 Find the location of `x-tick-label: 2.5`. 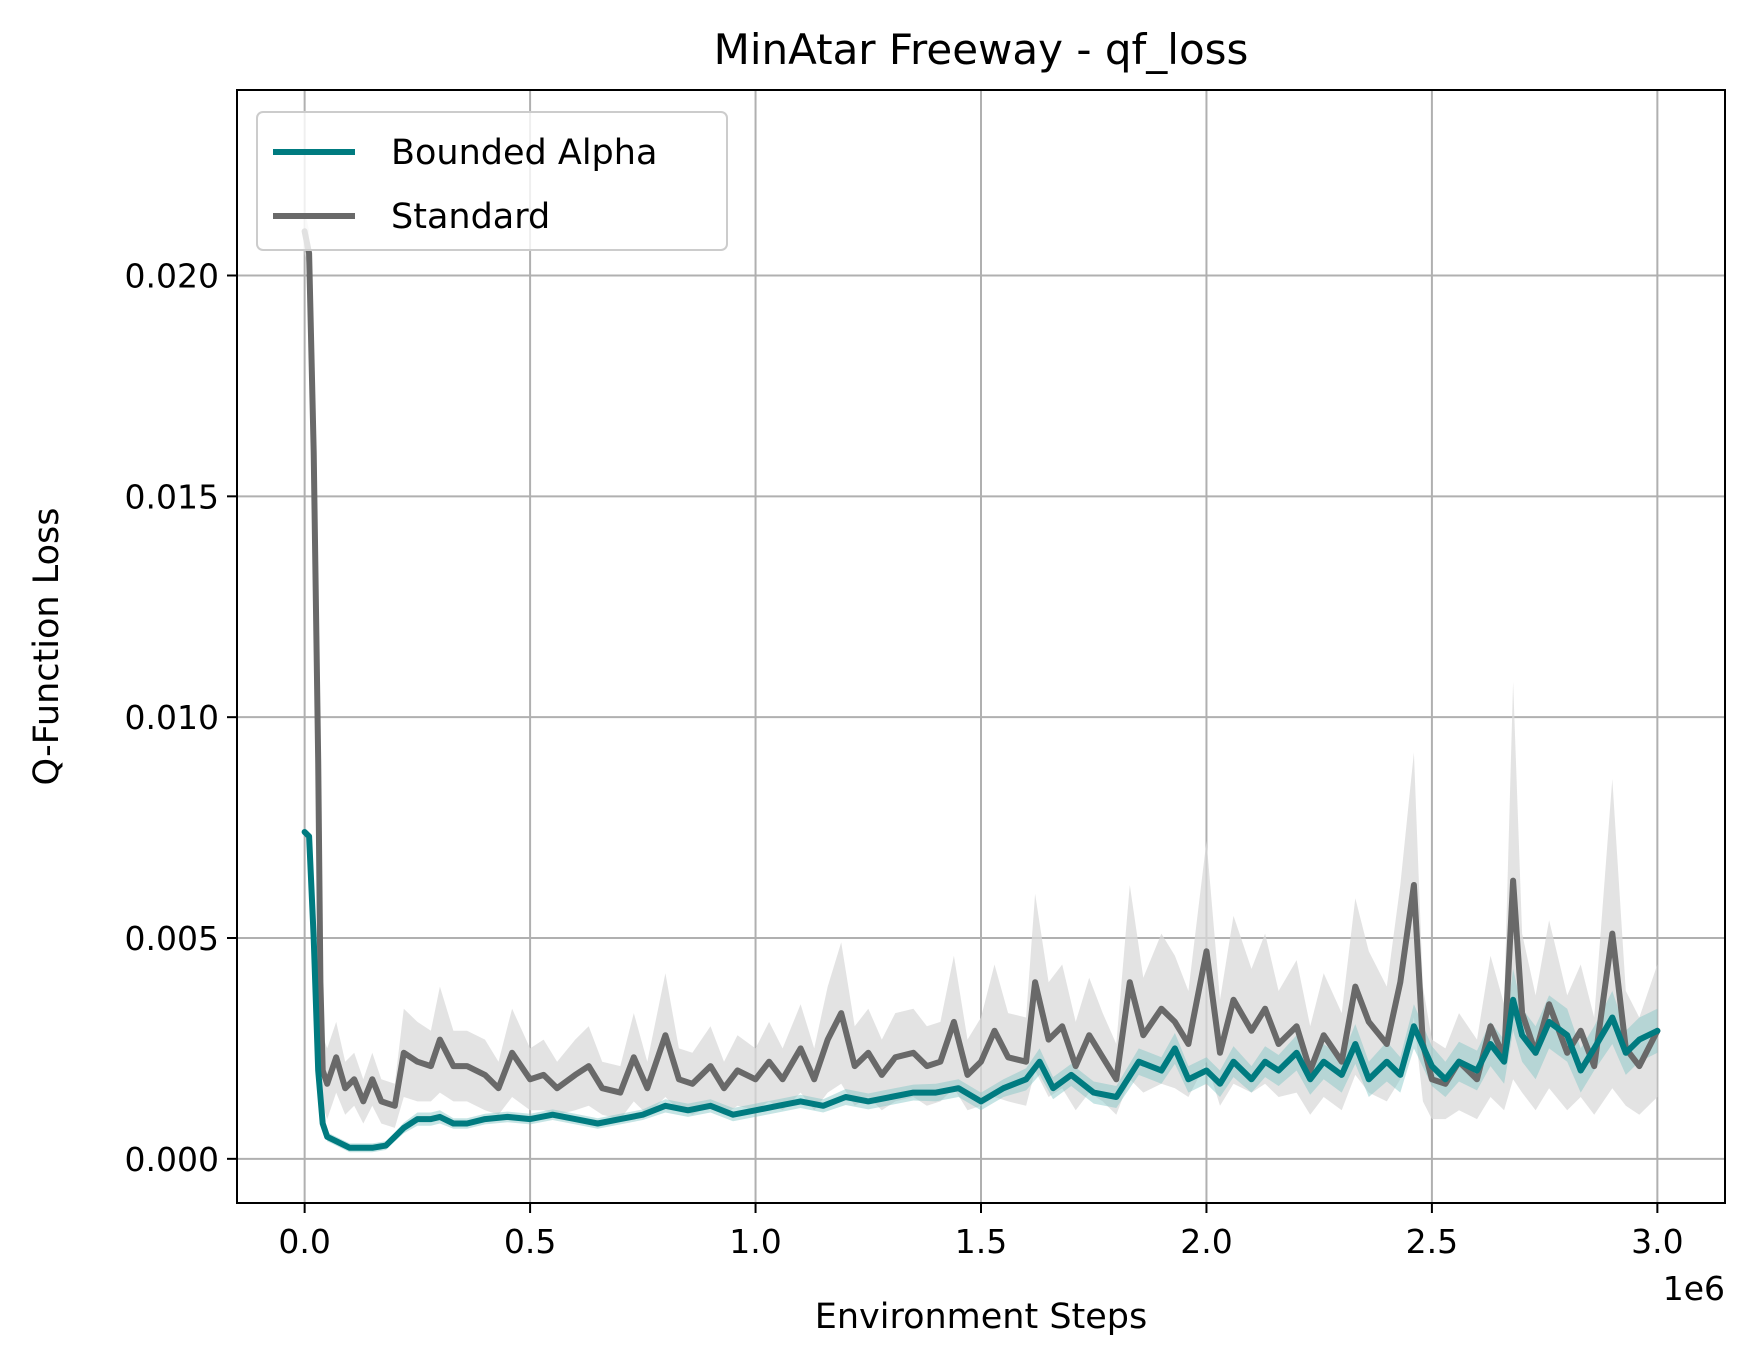

x-tick-label: 2.5 is located at coordinates (1432, 1241).